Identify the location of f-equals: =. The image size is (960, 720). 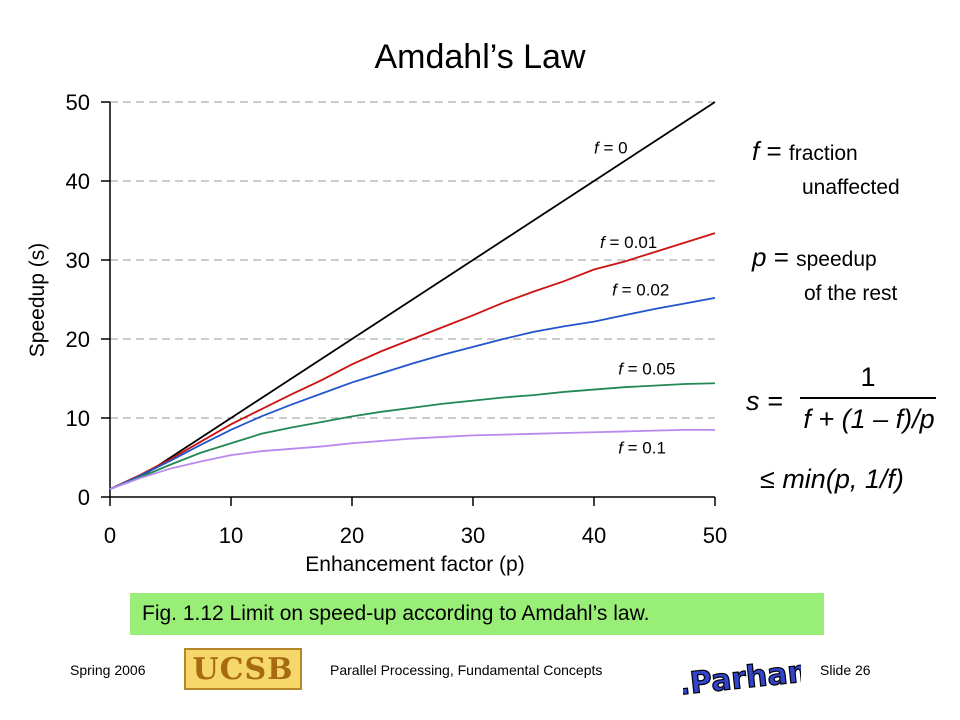
(774, 151).